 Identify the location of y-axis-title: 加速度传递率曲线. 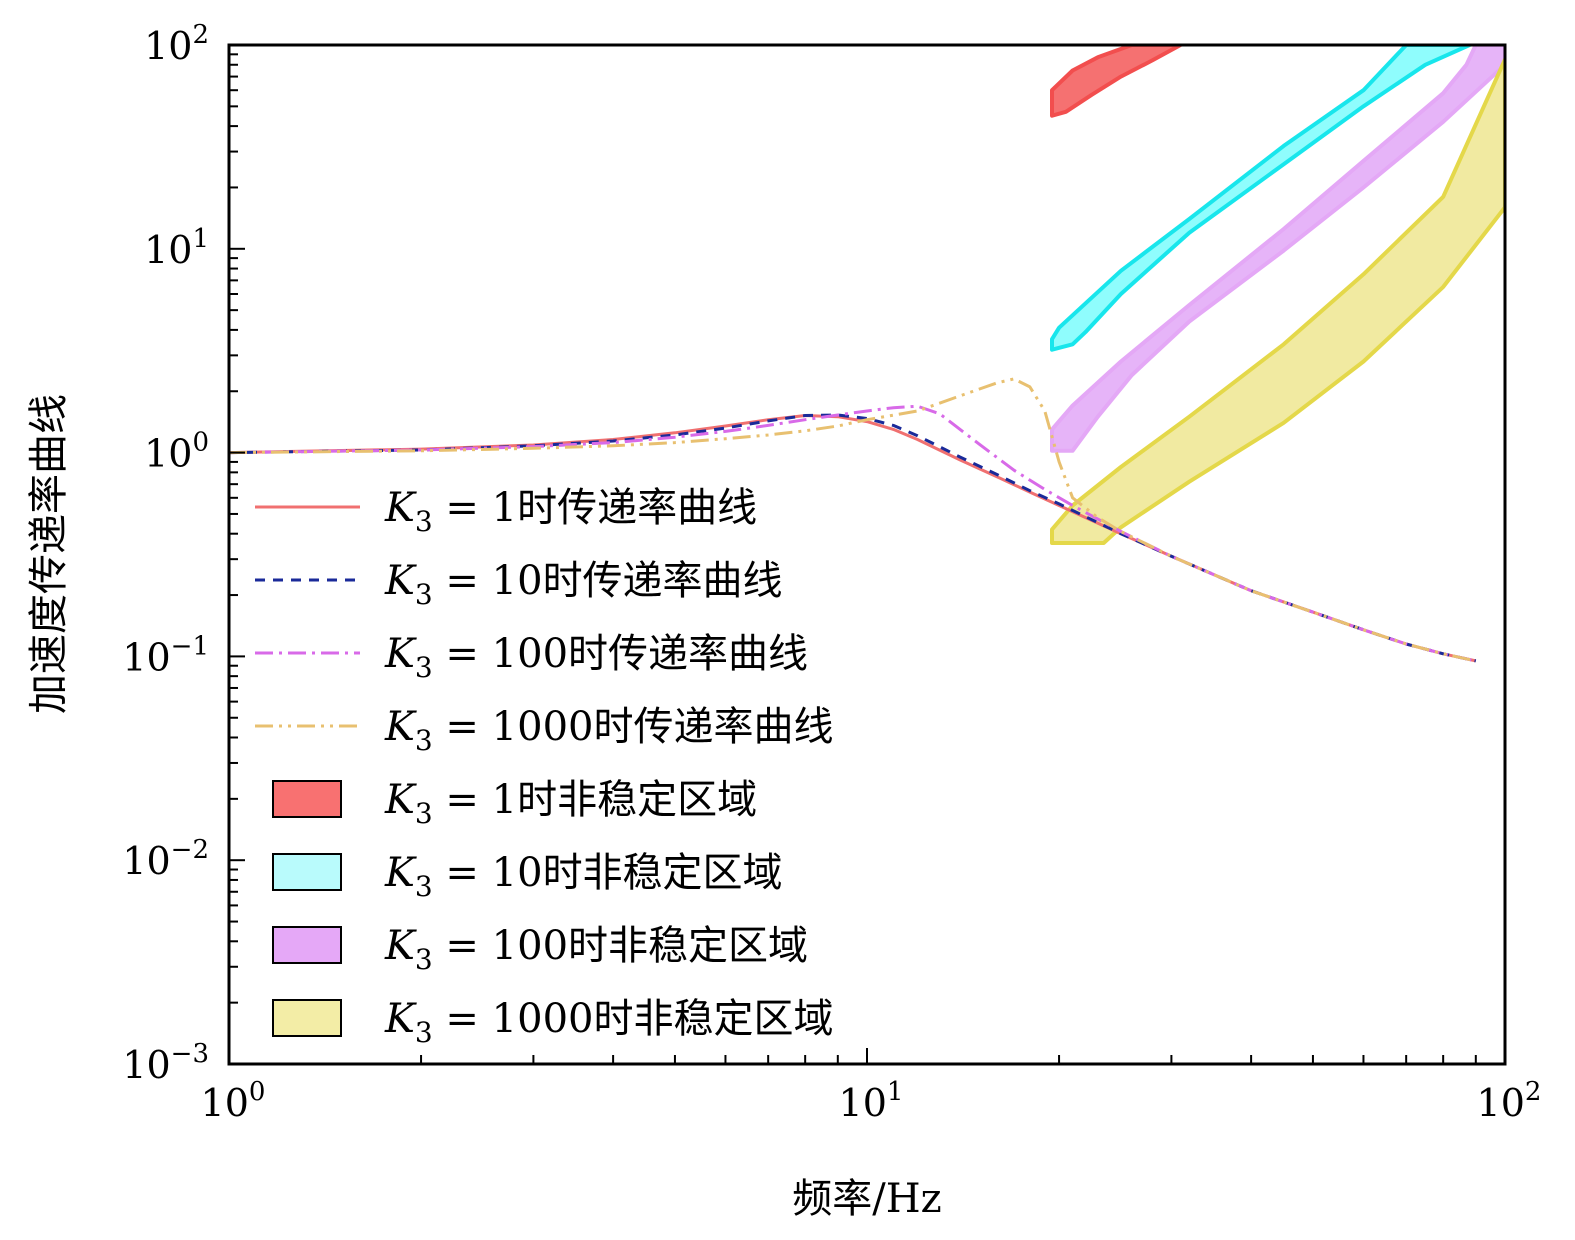
(49, 554).